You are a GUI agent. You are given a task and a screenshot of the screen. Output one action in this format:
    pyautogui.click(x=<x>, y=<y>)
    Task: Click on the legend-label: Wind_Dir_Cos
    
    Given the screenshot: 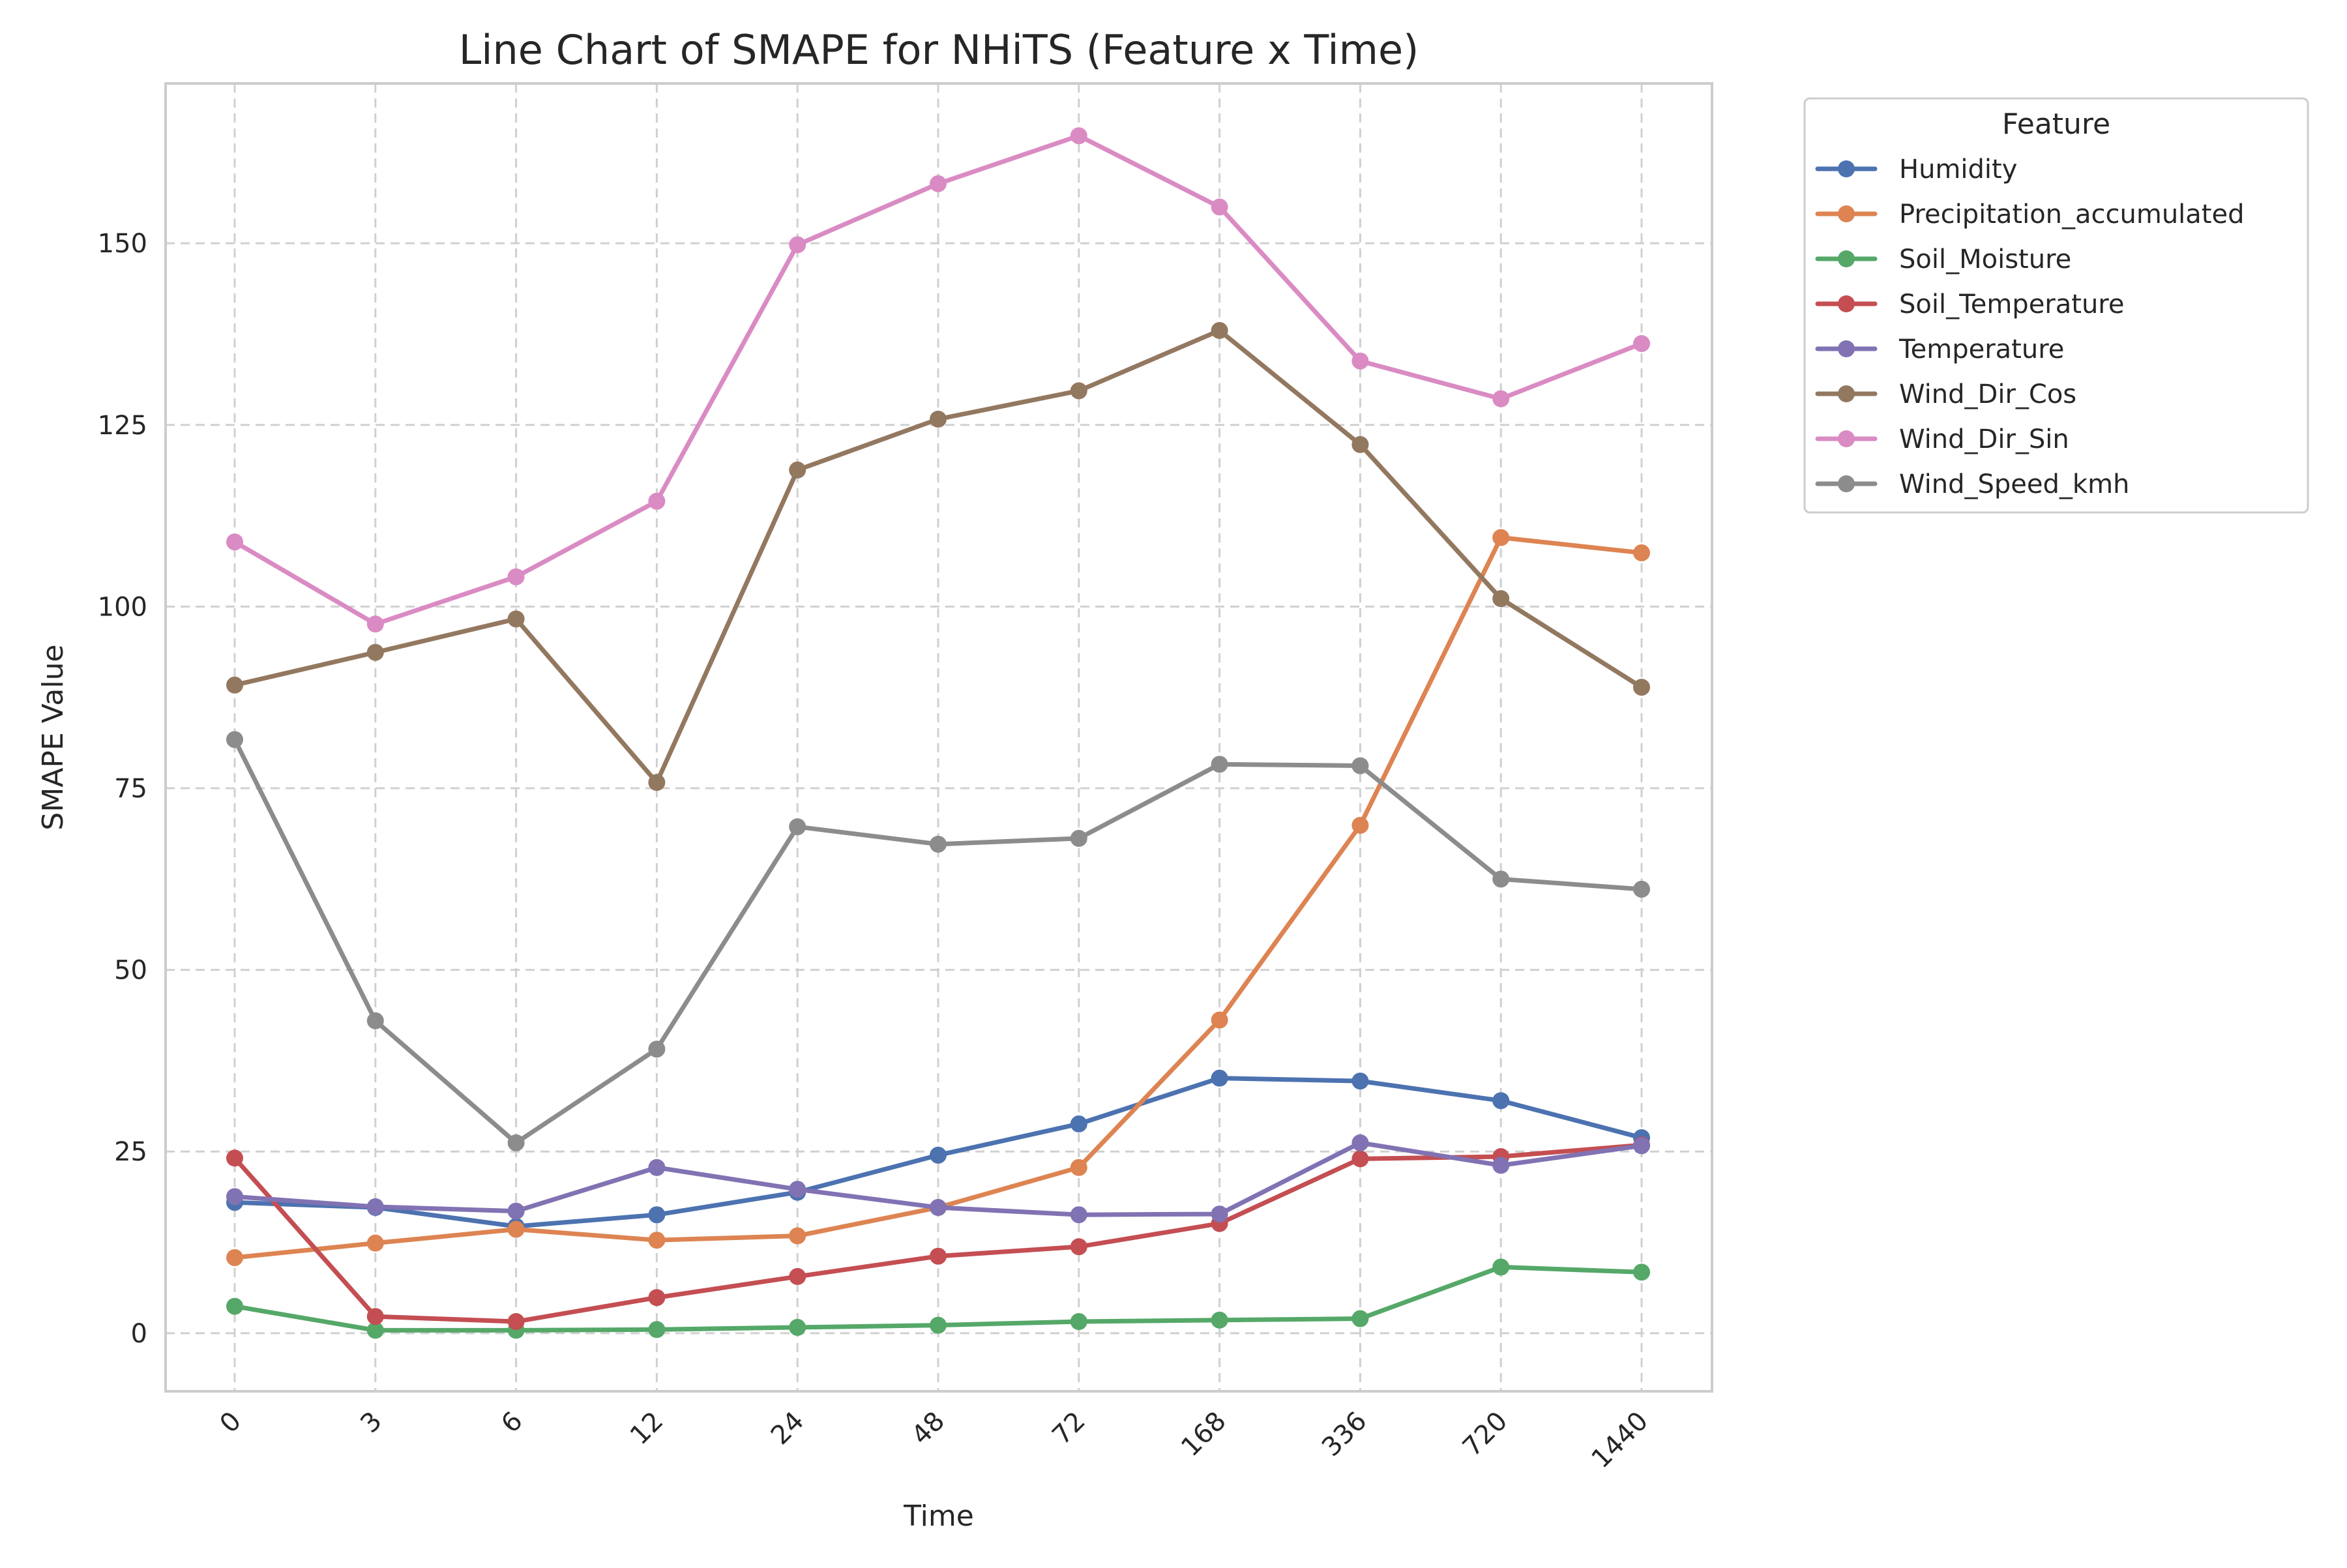 What is the action you would take?
    pyautogui.click(x=1987, y=394)
    